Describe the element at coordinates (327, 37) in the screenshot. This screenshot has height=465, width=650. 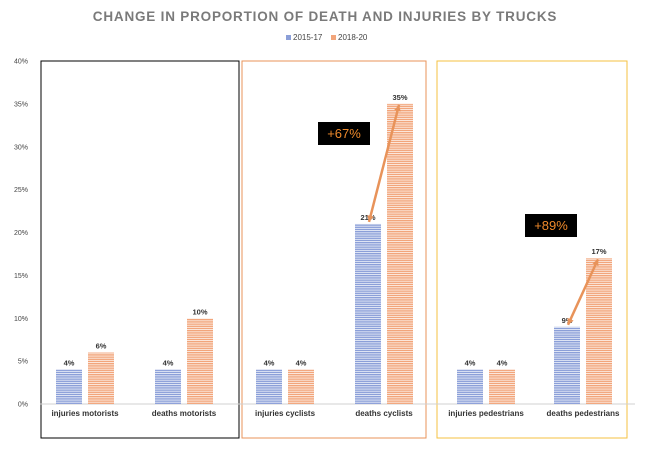
I see `legend: 2015-17 2018-20` at that location.